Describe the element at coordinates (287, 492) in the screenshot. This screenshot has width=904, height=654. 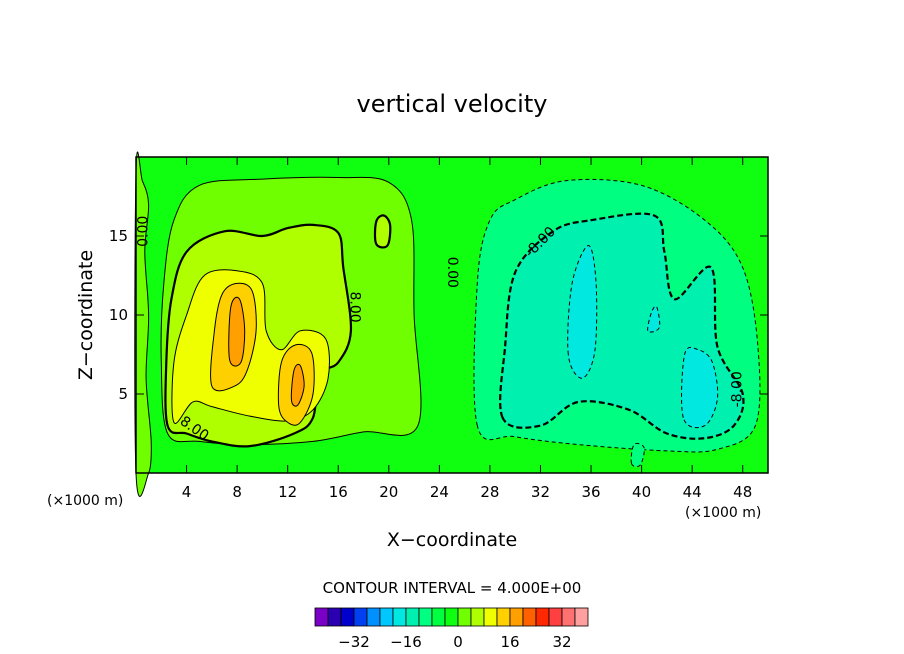
I see `x-tick-label: 12` at that location.